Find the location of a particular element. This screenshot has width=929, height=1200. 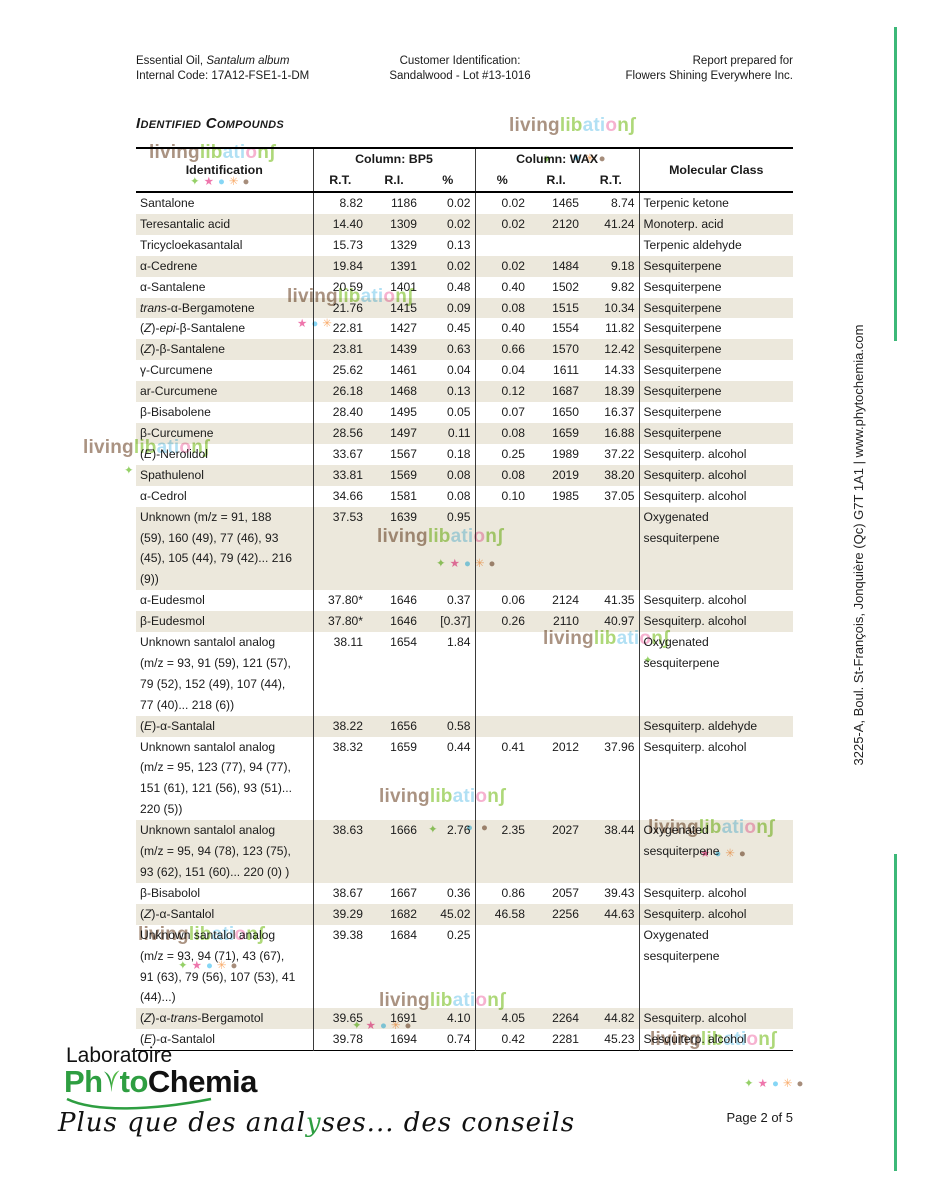

value-cell: 16.88 is located at coordinates (611, 433).